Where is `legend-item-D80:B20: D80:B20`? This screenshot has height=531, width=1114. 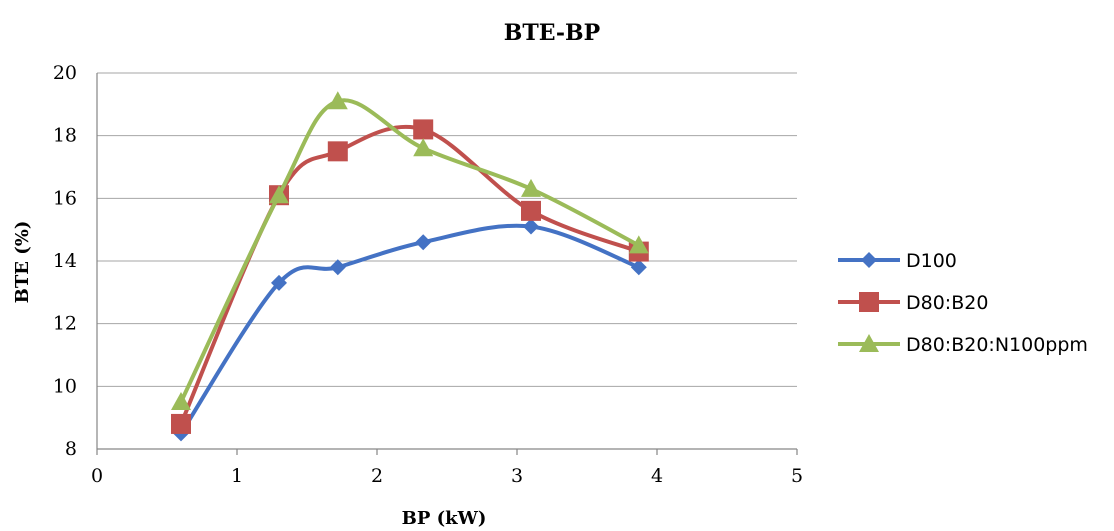 legend-item-D80:B20: D80:B20 is located at coordinates (913, 303).